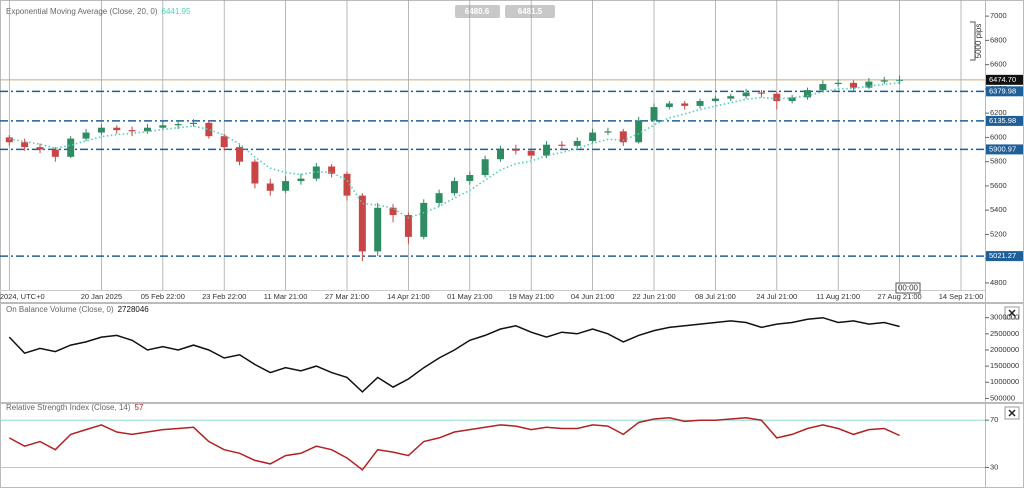 The width and height of the screenshot is (1024, 488). Describe the element at coordinates (224, 296) in the screenshot. I see `x-tick-label: 23 Feb 22:00` at that location.